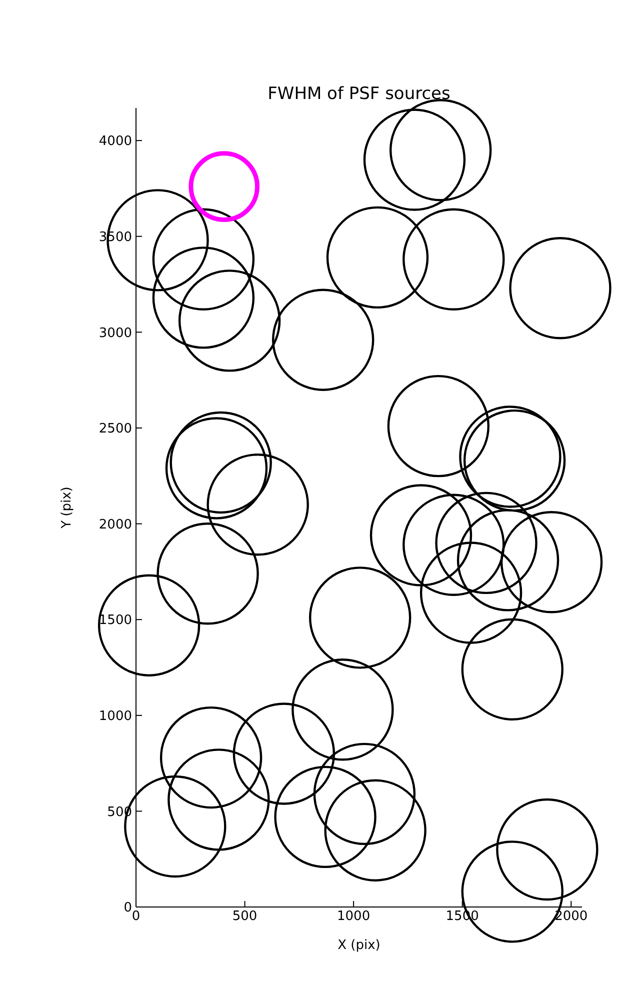  What do you see at coordinates (359, 94) in the screenshot?
I see `chart-title: FWHM of PSF sources` at bounding box center [359, 94].